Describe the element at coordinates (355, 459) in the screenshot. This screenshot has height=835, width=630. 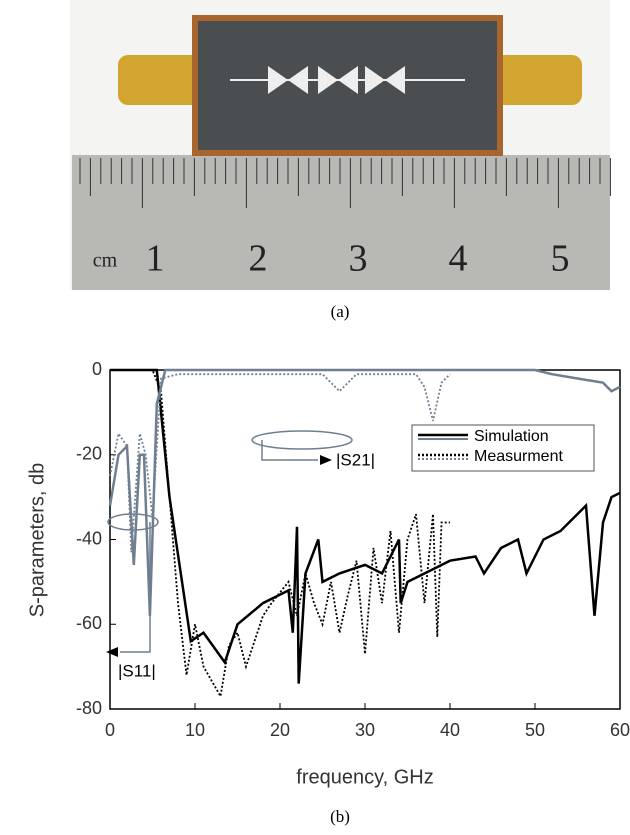
I see `annotation: |S21|` at that location.